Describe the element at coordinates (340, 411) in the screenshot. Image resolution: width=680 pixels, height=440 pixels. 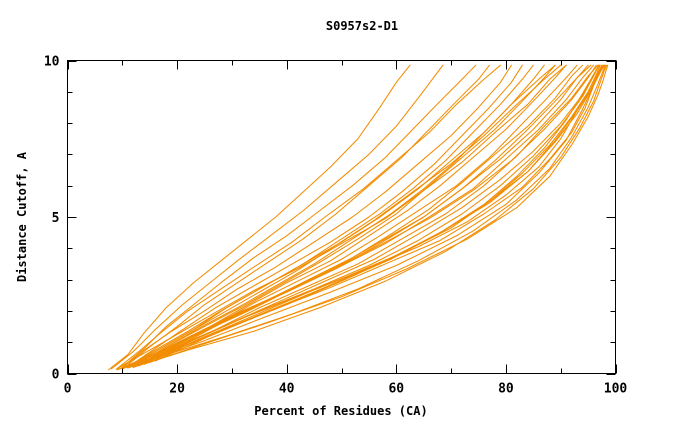
I see `x-axis-label: Percent of Residues (CA)` at that location.